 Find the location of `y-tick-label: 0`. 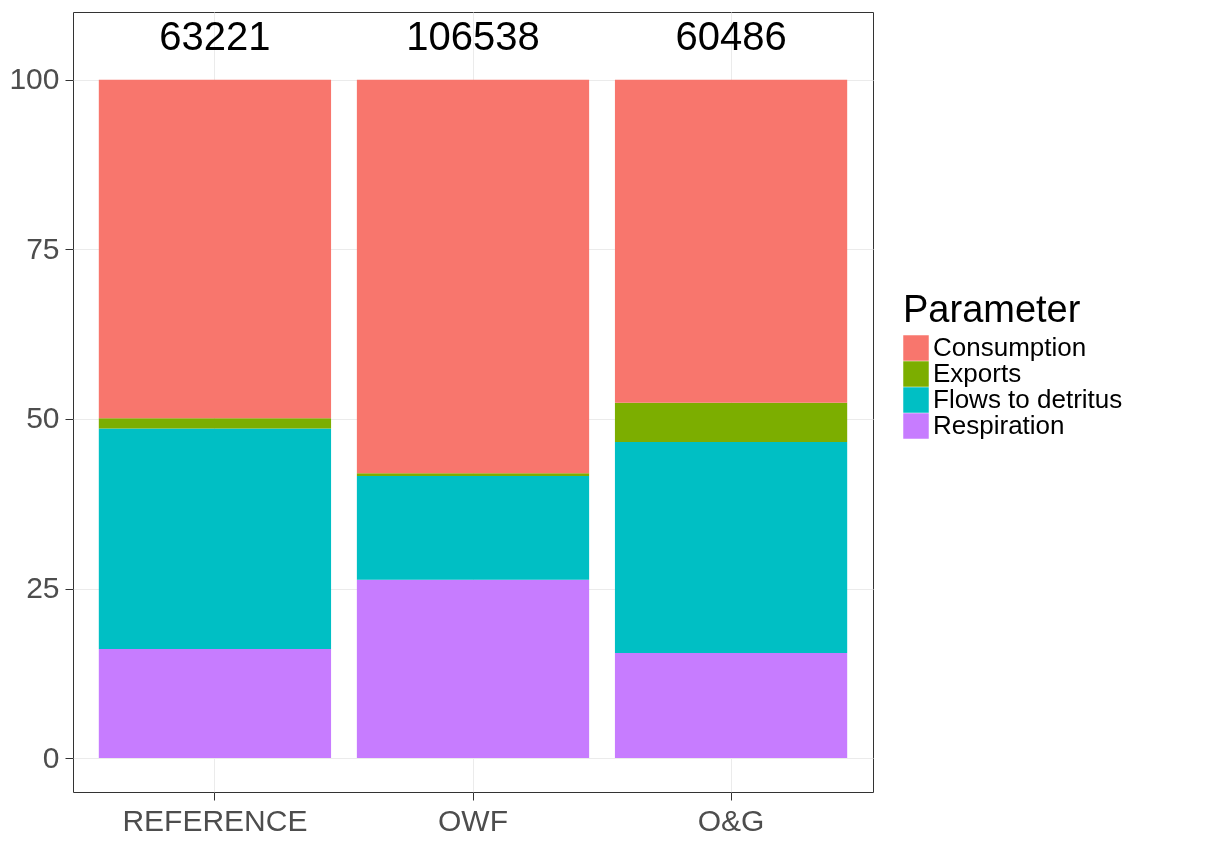

y-tick-label: 0 is located at coordinates (51, 757).